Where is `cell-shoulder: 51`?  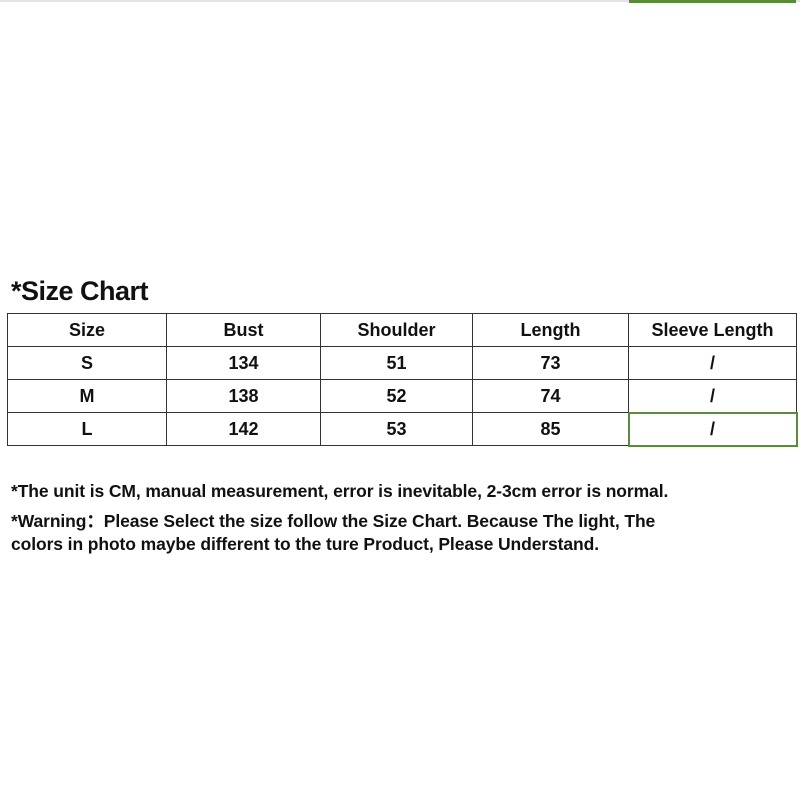
cell-shoulder: 51 is located at coordinates (396, 363).